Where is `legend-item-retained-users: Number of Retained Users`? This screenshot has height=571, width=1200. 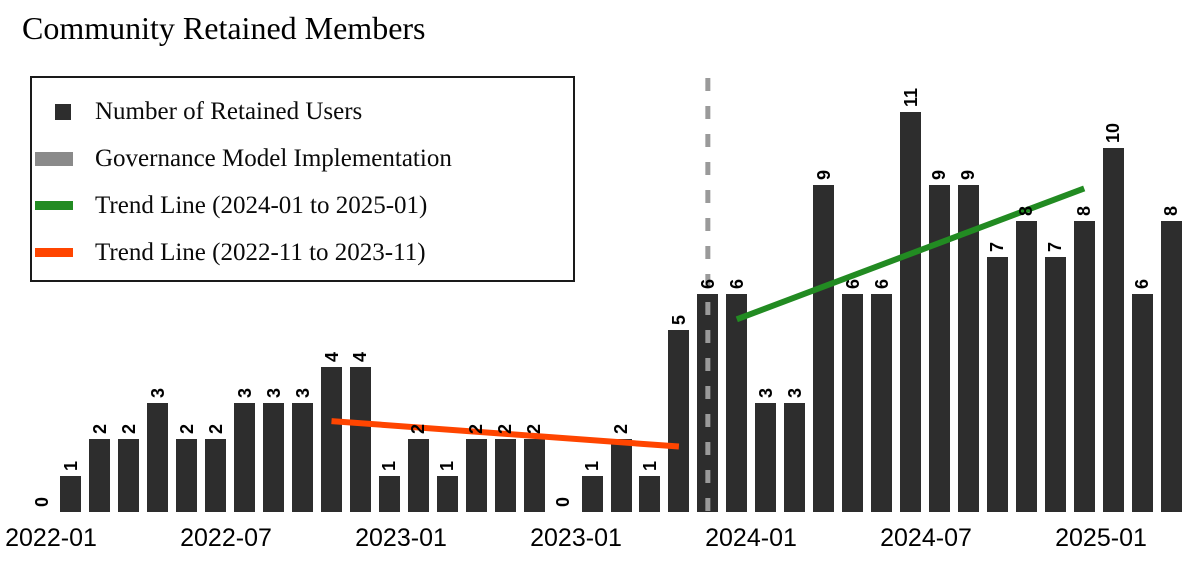 legend-item-retained-users: Number of Retained Users is located at coordinates (302, 111).